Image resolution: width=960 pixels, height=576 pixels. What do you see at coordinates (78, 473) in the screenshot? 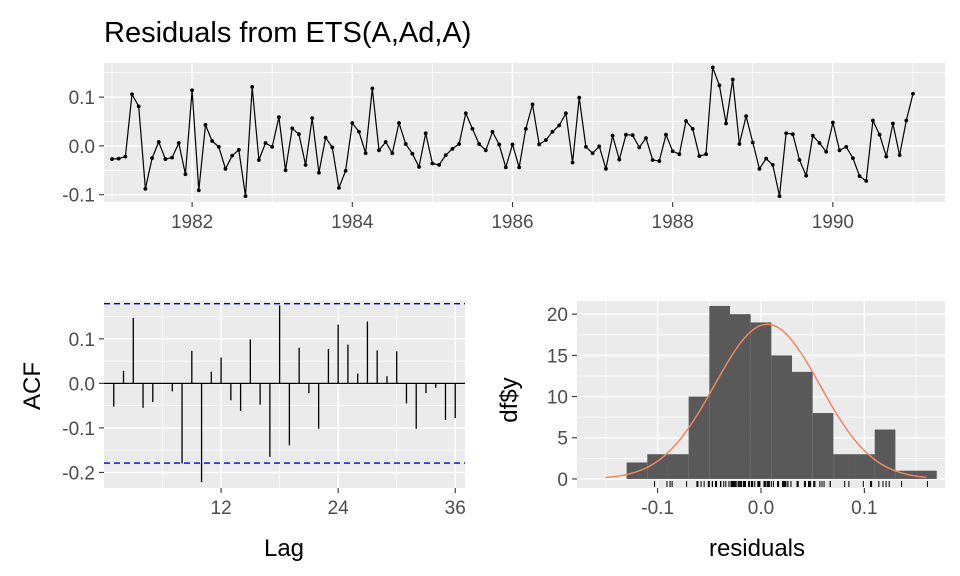
I see `y-tick-label: -0.2` at bounding box center [78, 473].